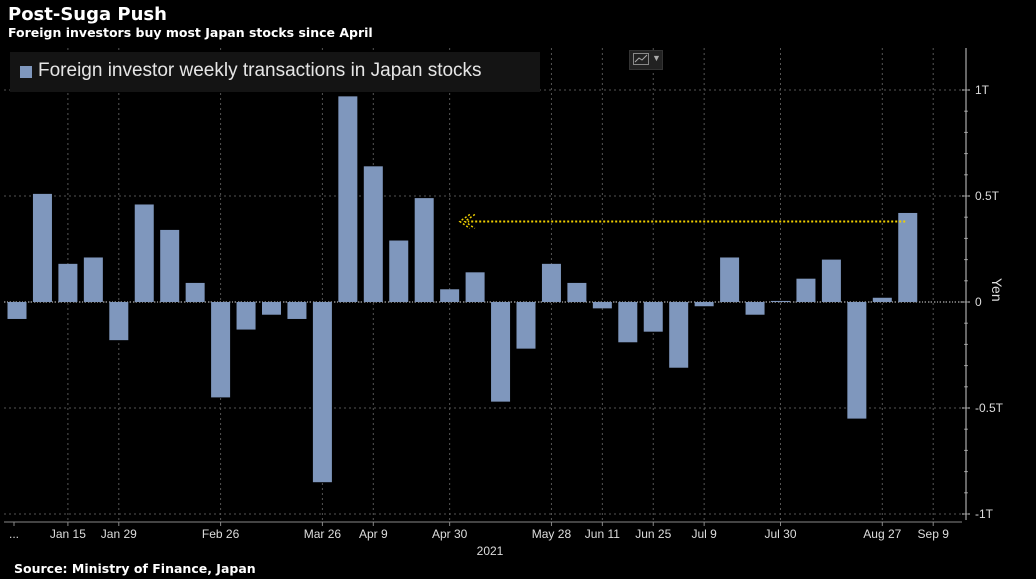  I want to click on y-tick-label: 0.5T, so click(987, 196).